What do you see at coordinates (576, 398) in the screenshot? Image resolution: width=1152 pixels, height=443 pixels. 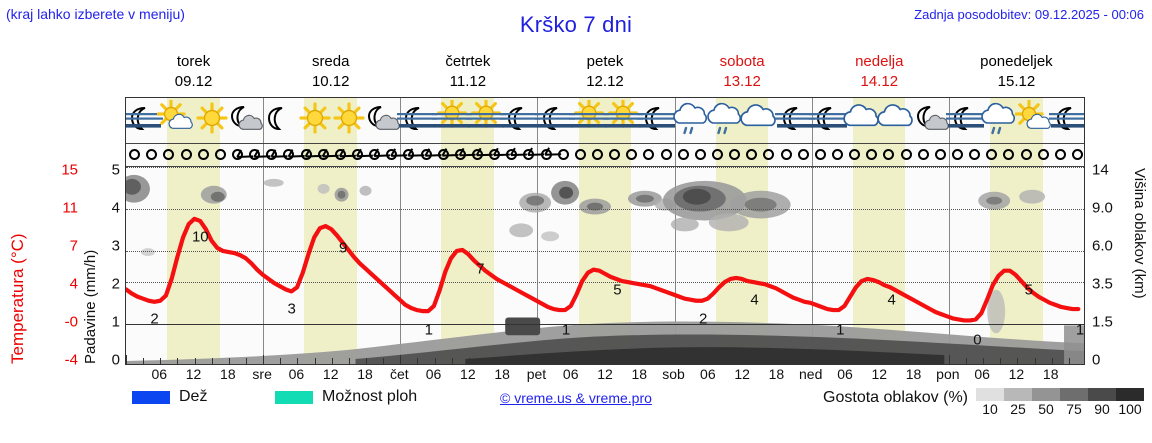 I see `copyright-link: © vreme.us & vreme.pro` at bounding box center [576, 398].